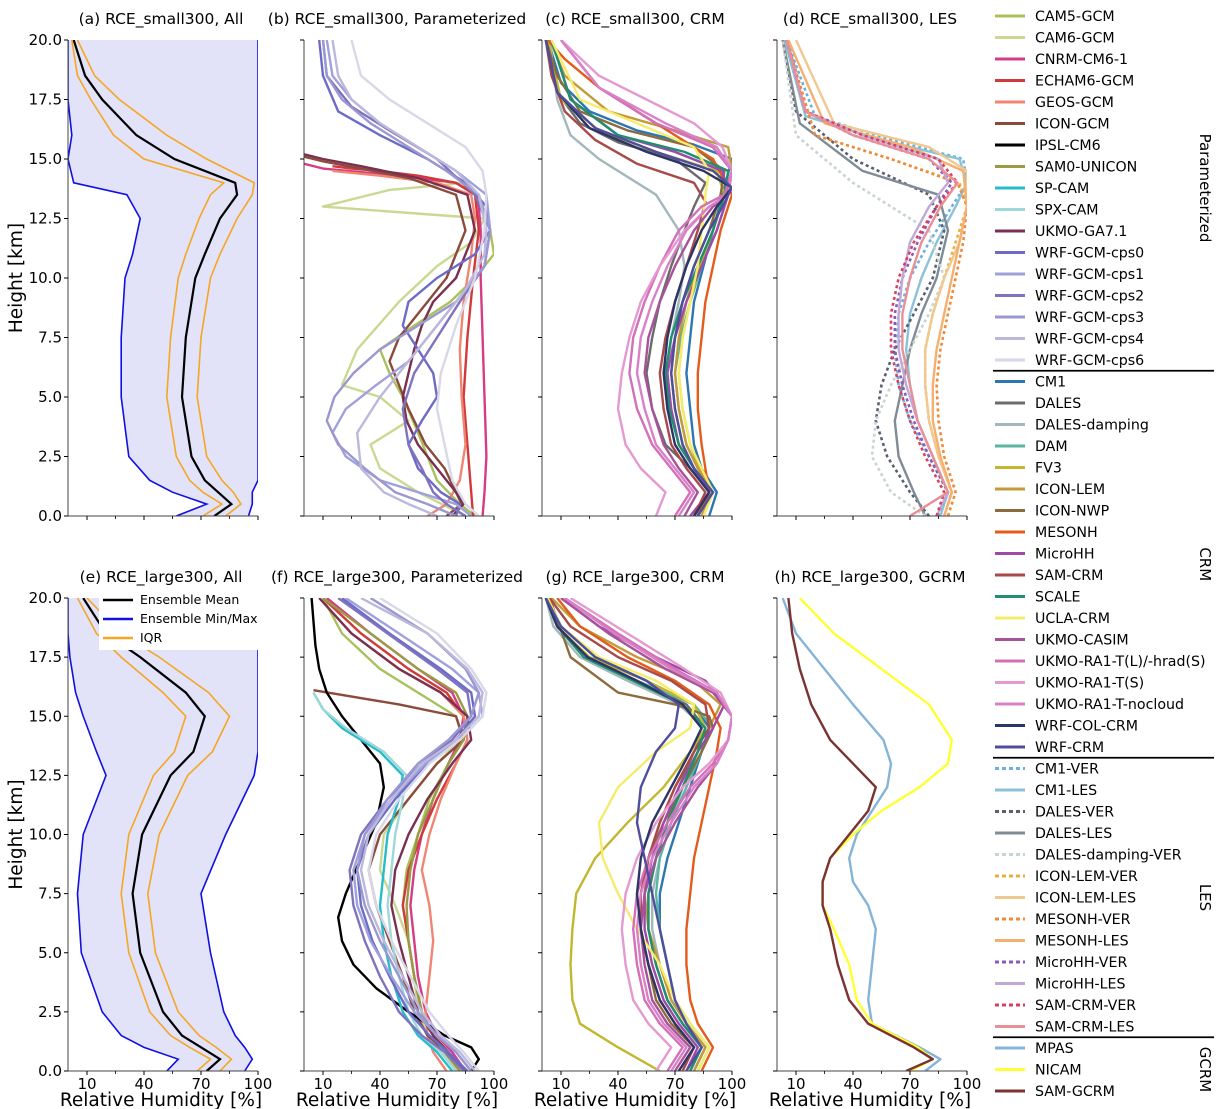 This screenshot has height=1109, width=1219. I want to click on legend-item-label: MESONH, so click(1066, 533).